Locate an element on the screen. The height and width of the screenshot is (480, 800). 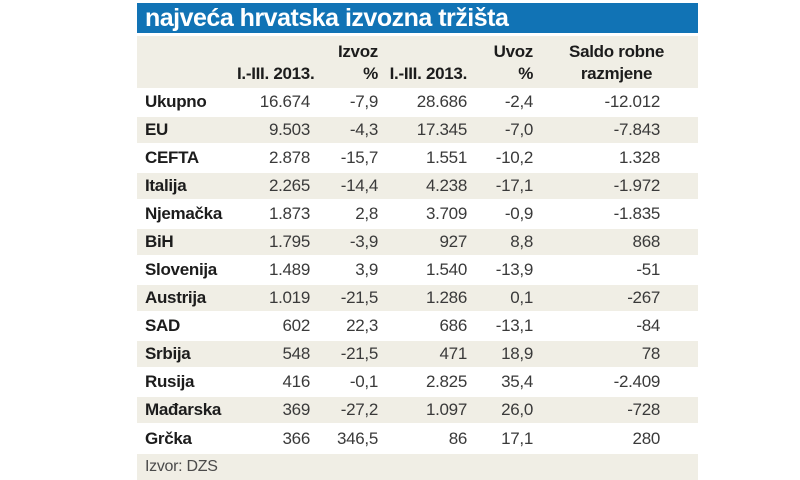
cell-saldo: 868 is located at coordinates (617, 242).